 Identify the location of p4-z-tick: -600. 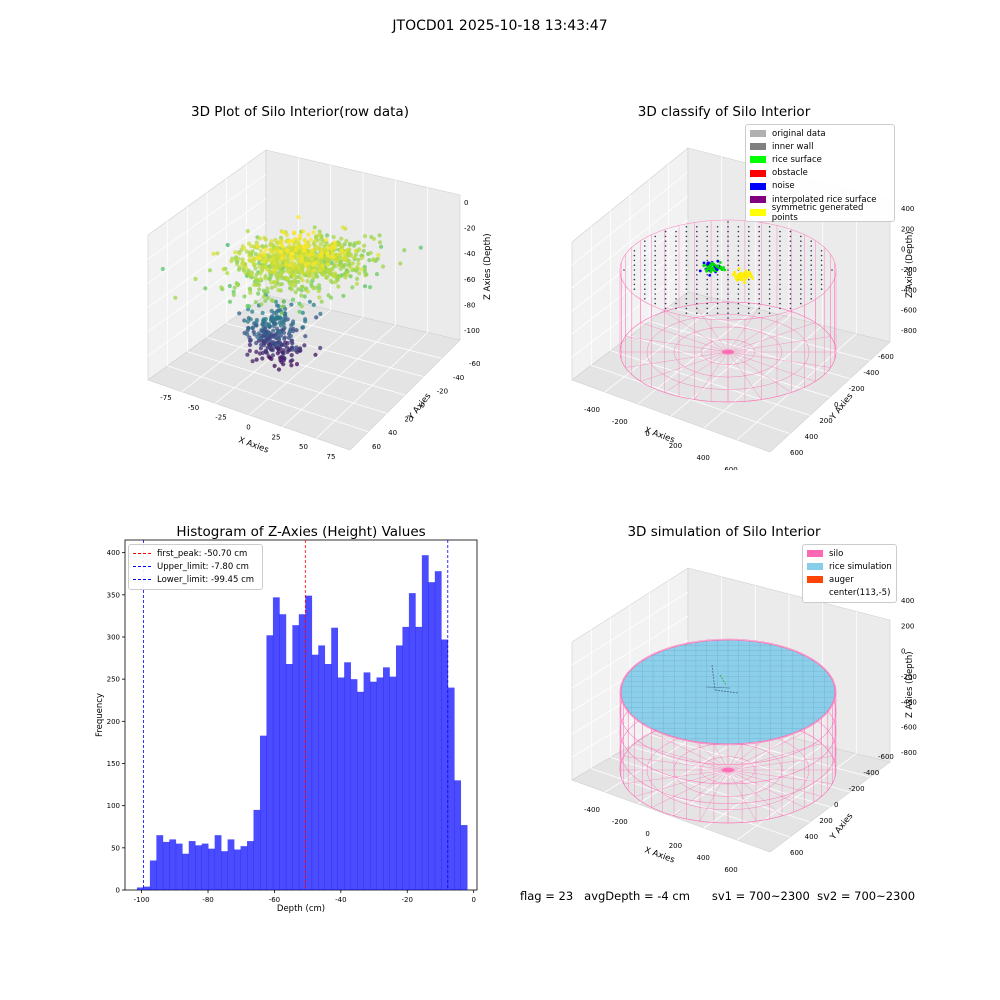
(909, 728).